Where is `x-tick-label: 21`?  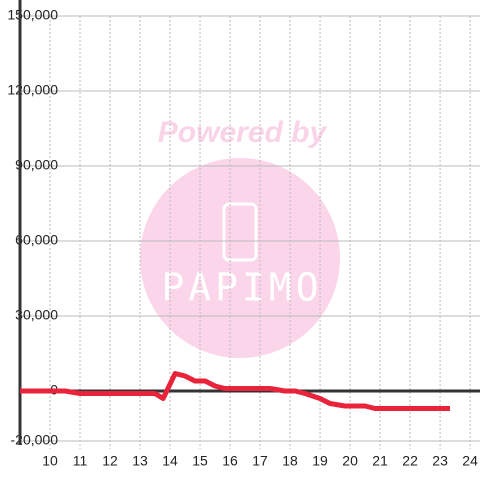
x-tick-label: 21 is located at coordinates (380, 461).